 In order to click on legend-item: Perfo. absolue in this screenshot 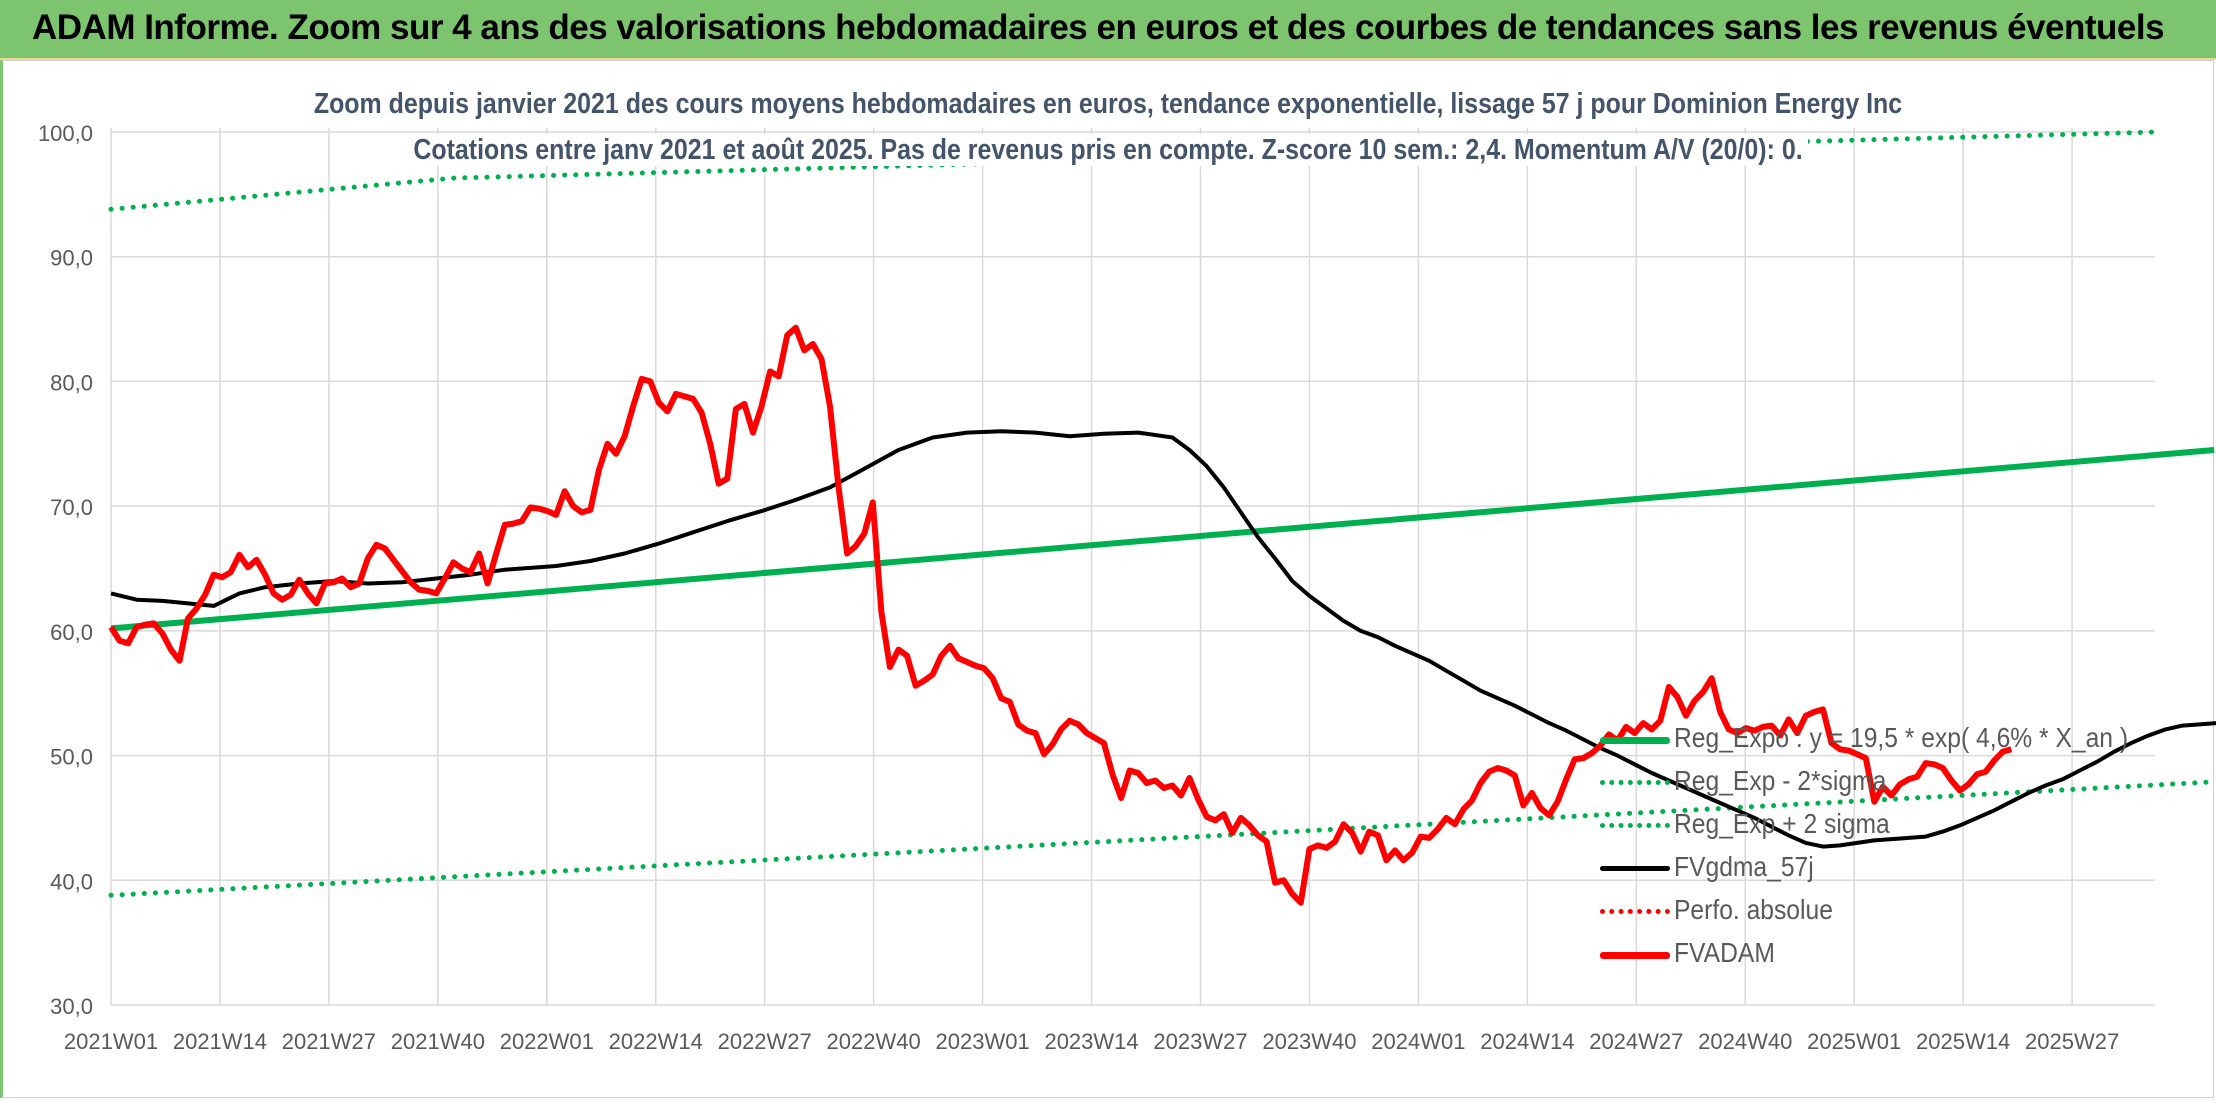, I will do `click(1860, 911)`.